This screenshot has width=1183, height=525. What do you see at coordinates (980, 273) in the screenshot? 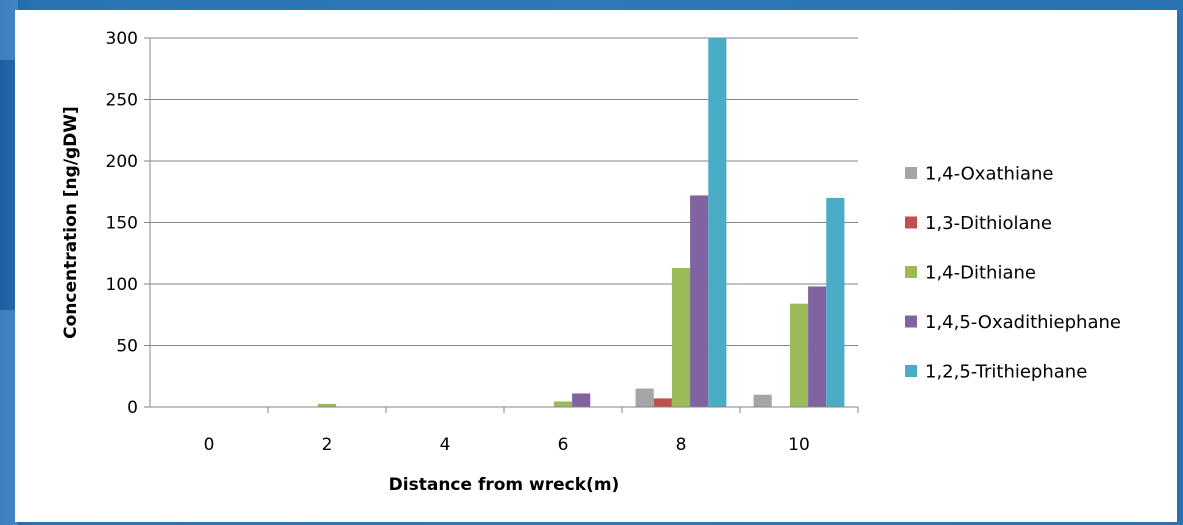
I see `legend-label: 1,4-Dithiane` at bounding box center [980, 273].